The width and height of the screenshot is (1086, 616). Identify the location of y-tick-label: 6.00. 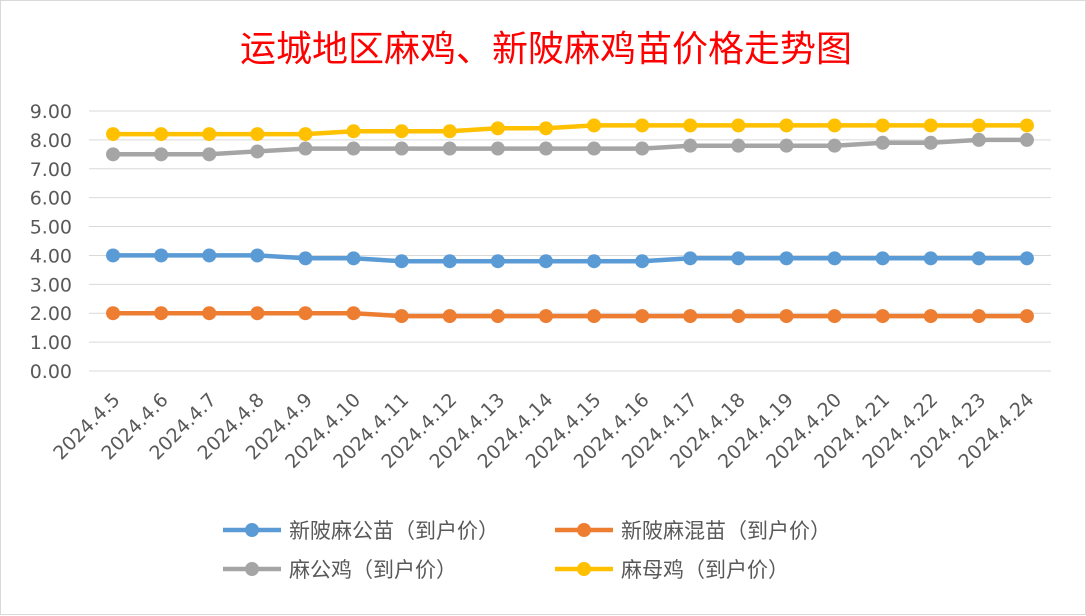
(51, 199).